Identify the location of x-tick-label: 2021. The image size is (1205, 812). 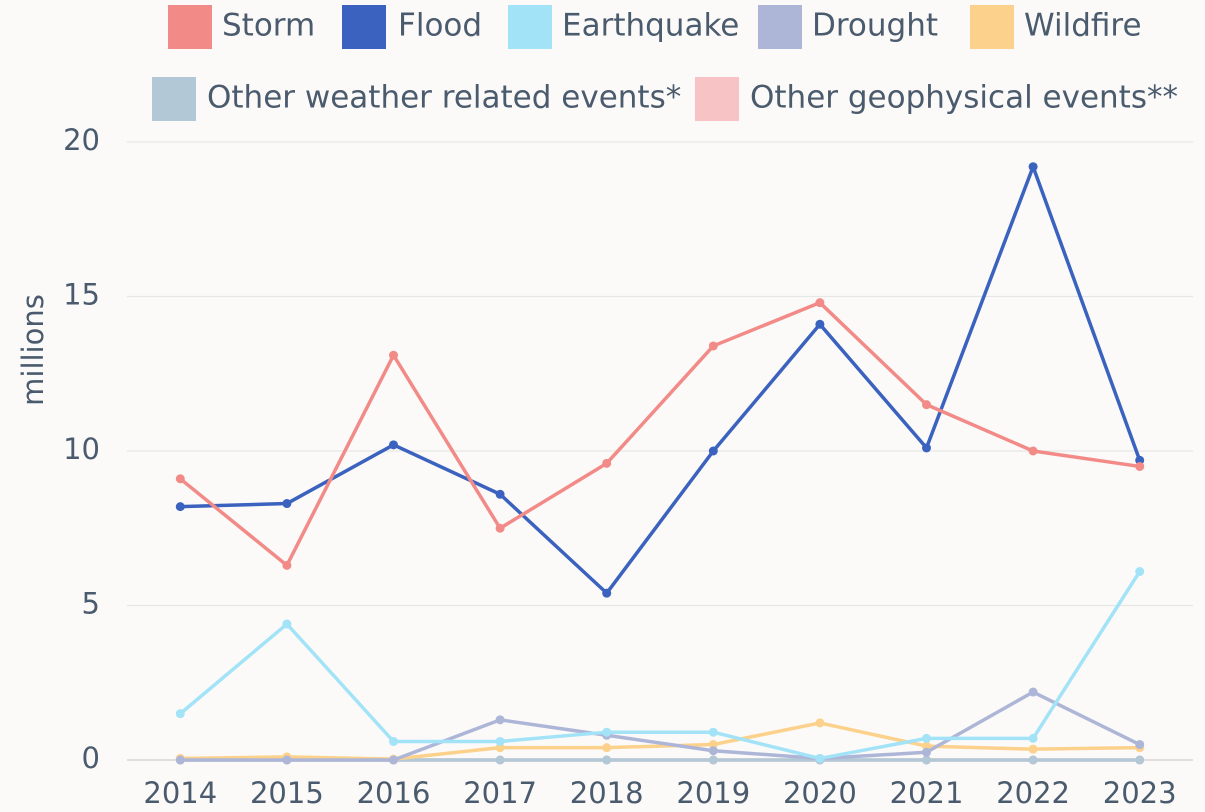
(927, 793).